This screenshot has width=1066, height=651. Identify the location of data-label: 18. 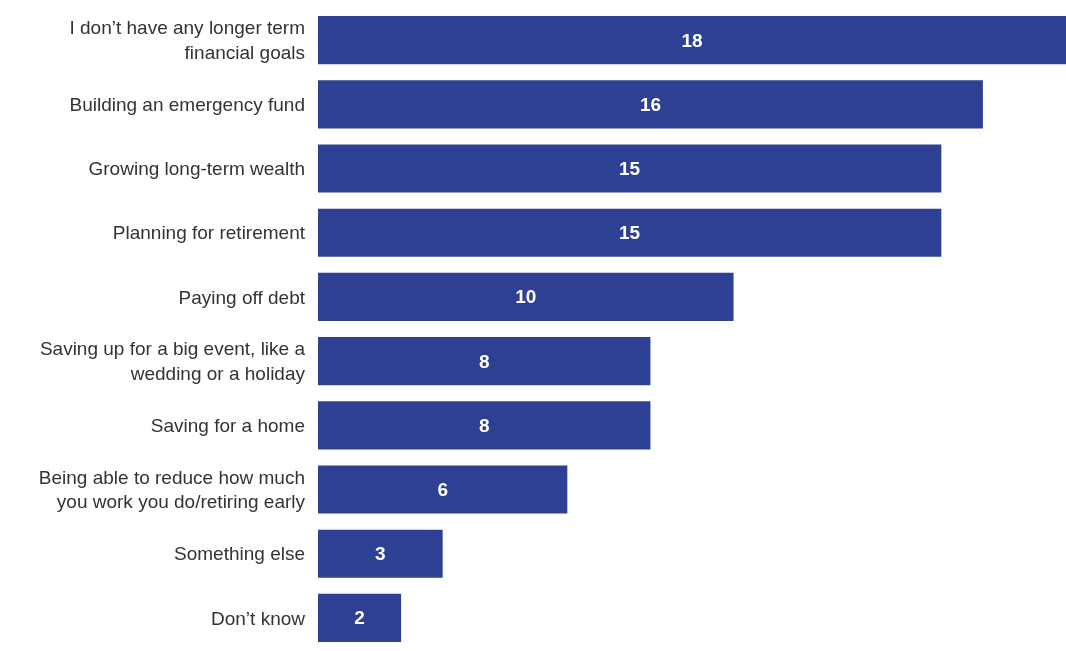
(692, 40).